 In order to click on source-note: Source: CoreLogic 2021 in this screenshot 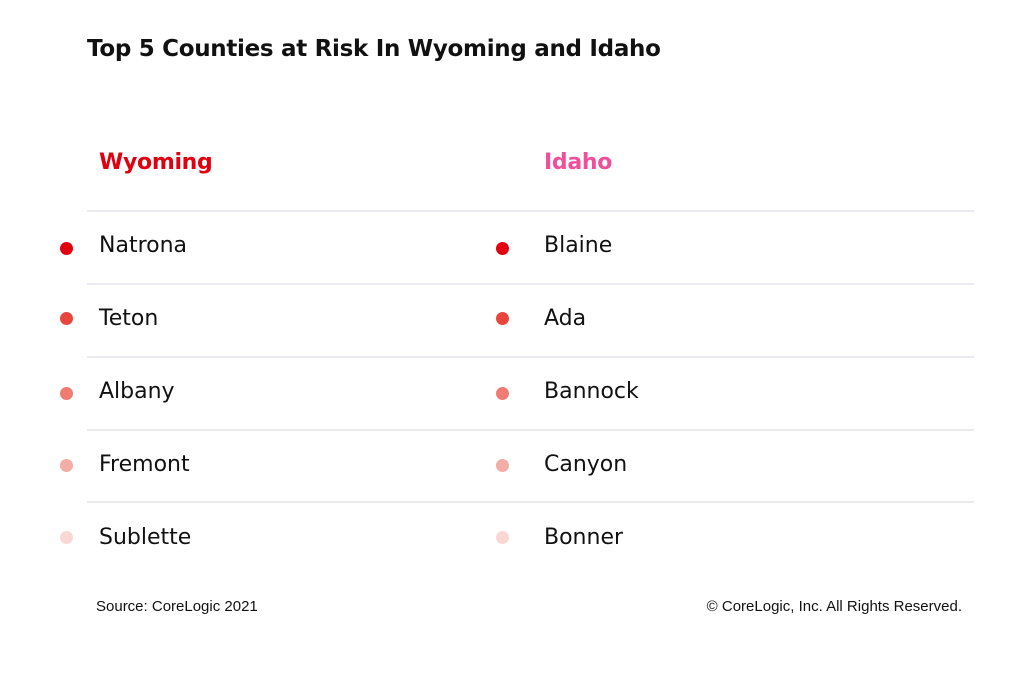, I will do `click(177, 606)`.